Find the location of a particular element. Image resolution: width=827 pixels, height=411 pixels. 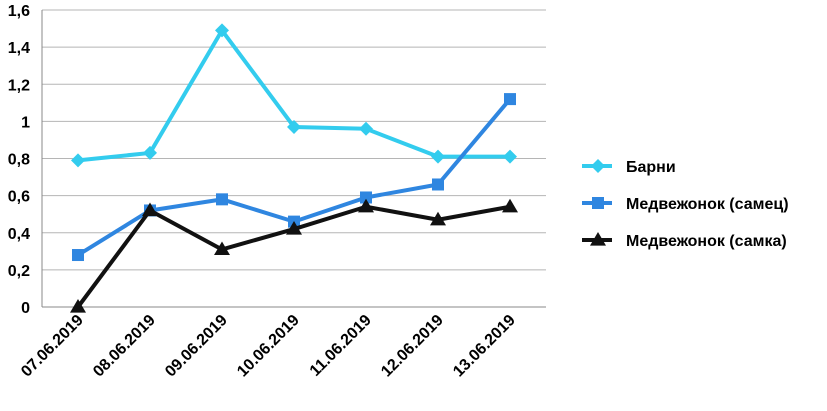

legend-label: Медвежонок (самец) is located at coordinates (707, 204).